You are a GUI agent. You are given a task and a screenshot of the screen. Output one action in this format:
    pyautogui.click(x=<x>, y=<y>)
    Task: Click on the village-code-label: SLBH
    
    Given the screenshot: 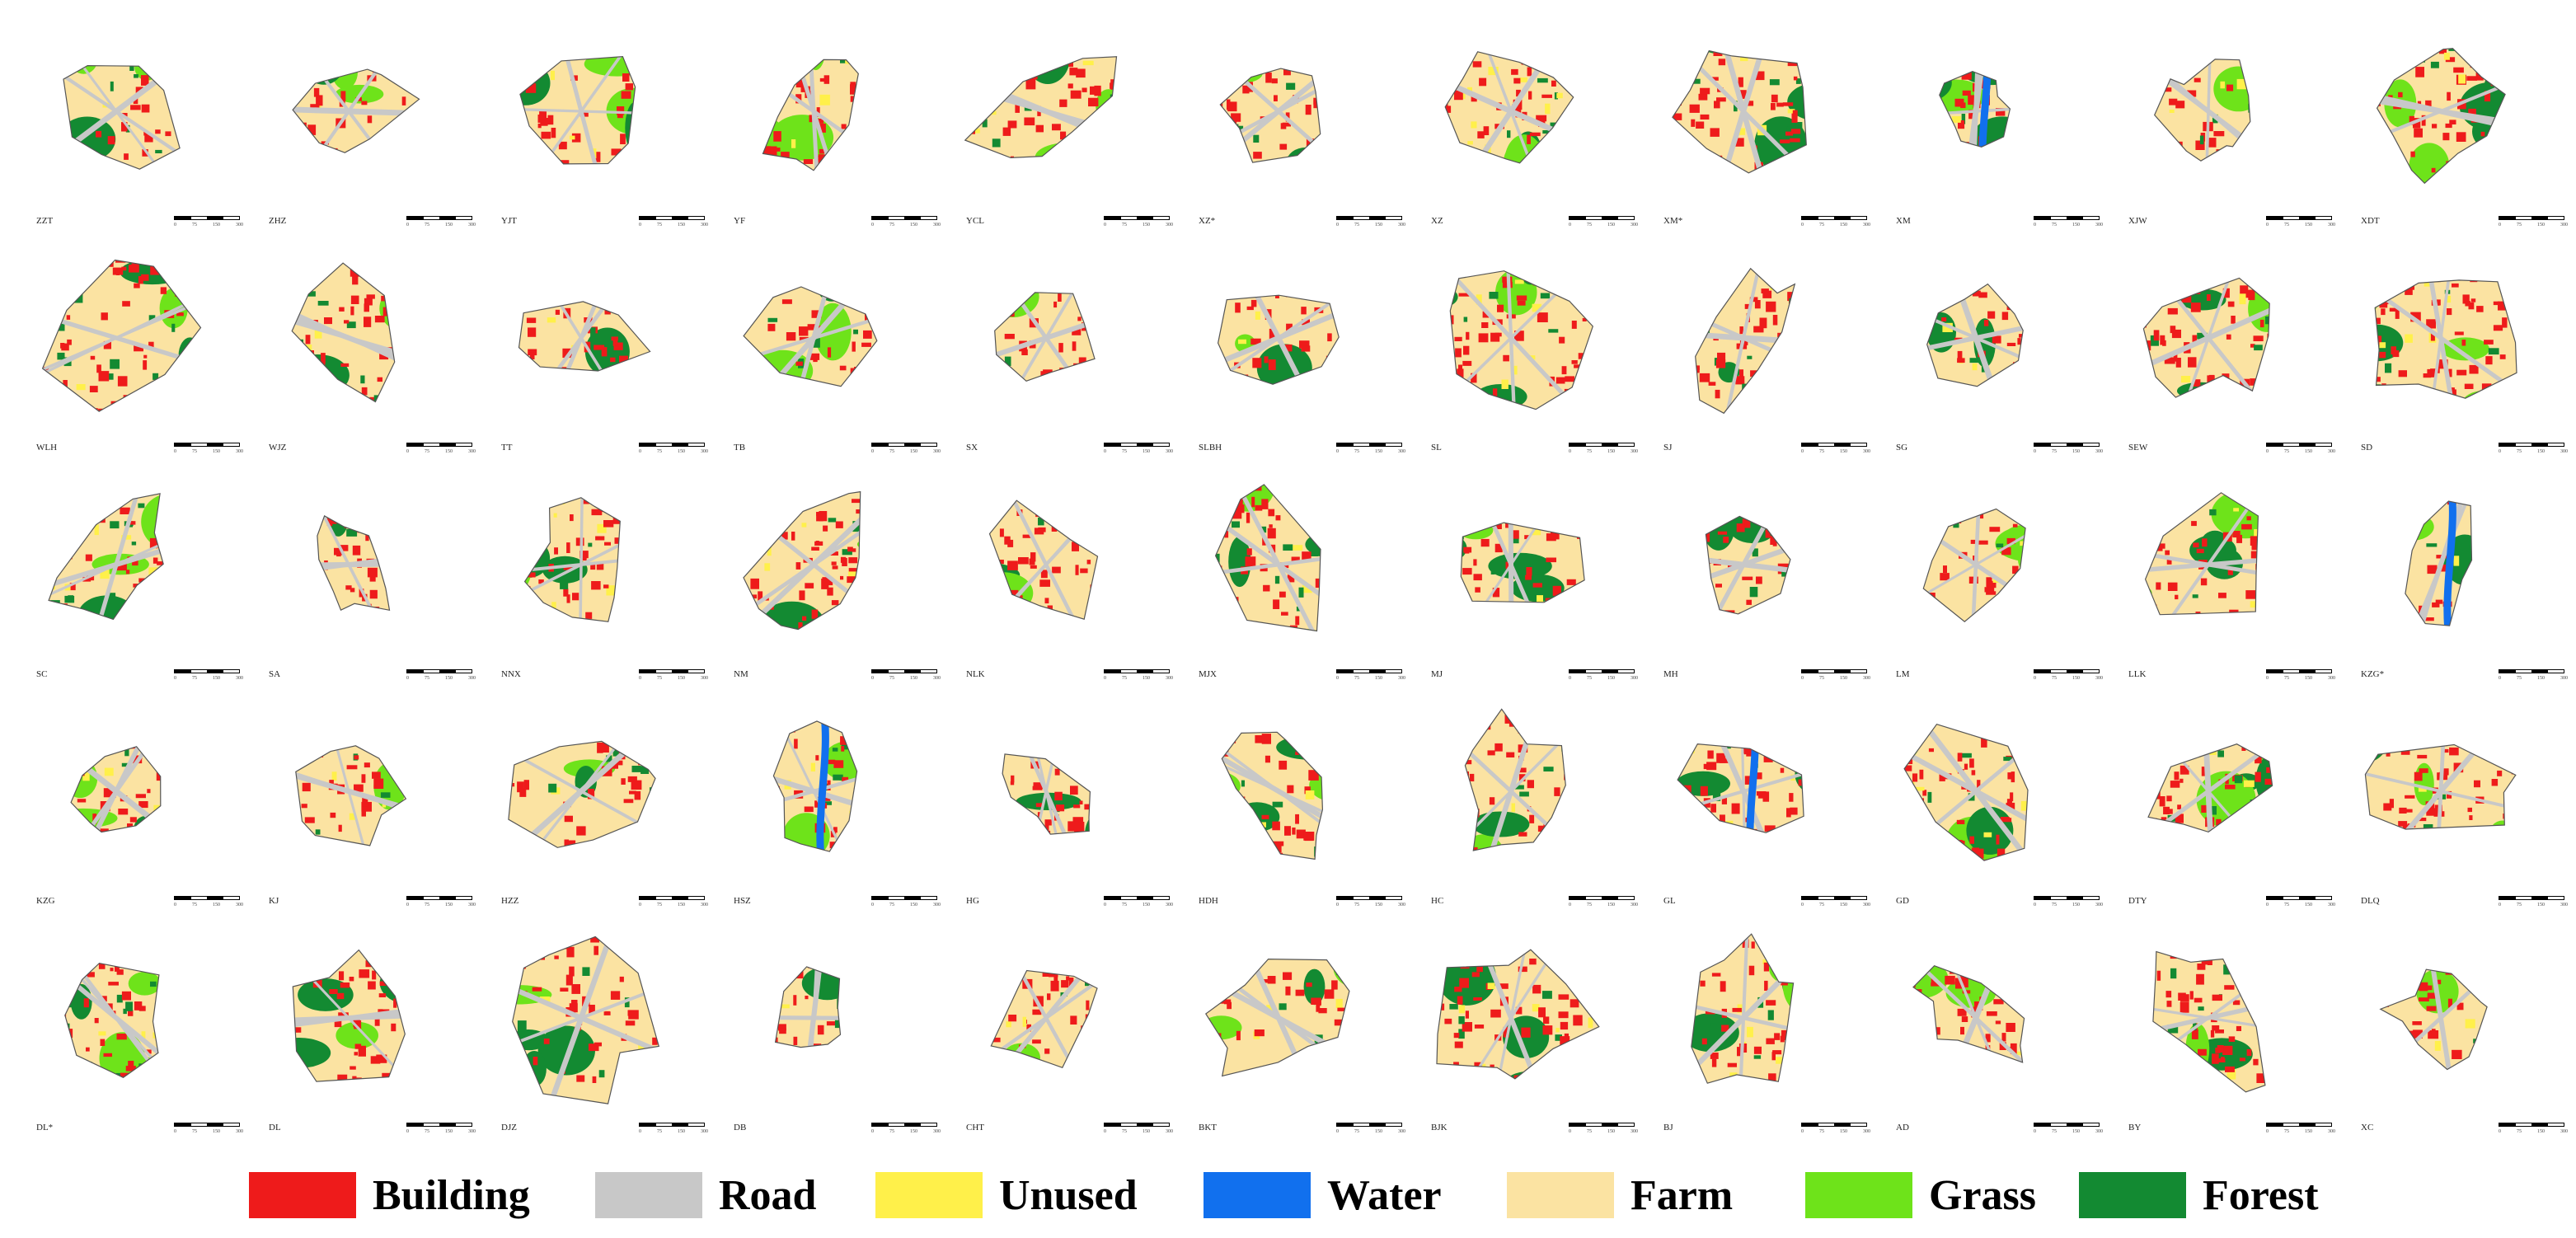 What is the action you would take?
    pyautogui.click(x=1211, y=448)
    